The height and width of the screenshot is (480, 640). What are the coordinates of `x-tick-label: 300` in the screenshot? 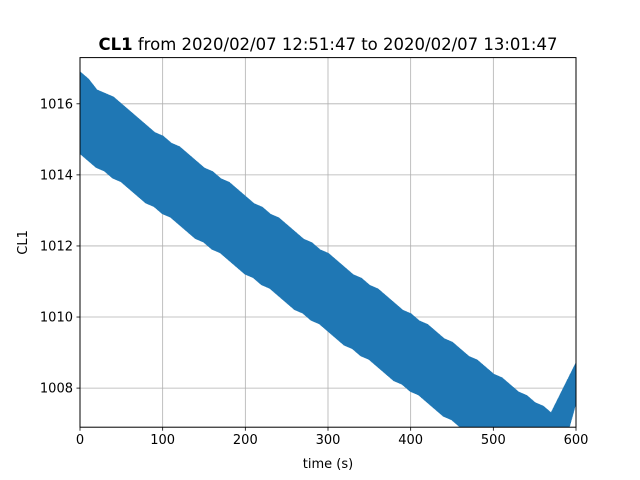 It's located at (328, 440).